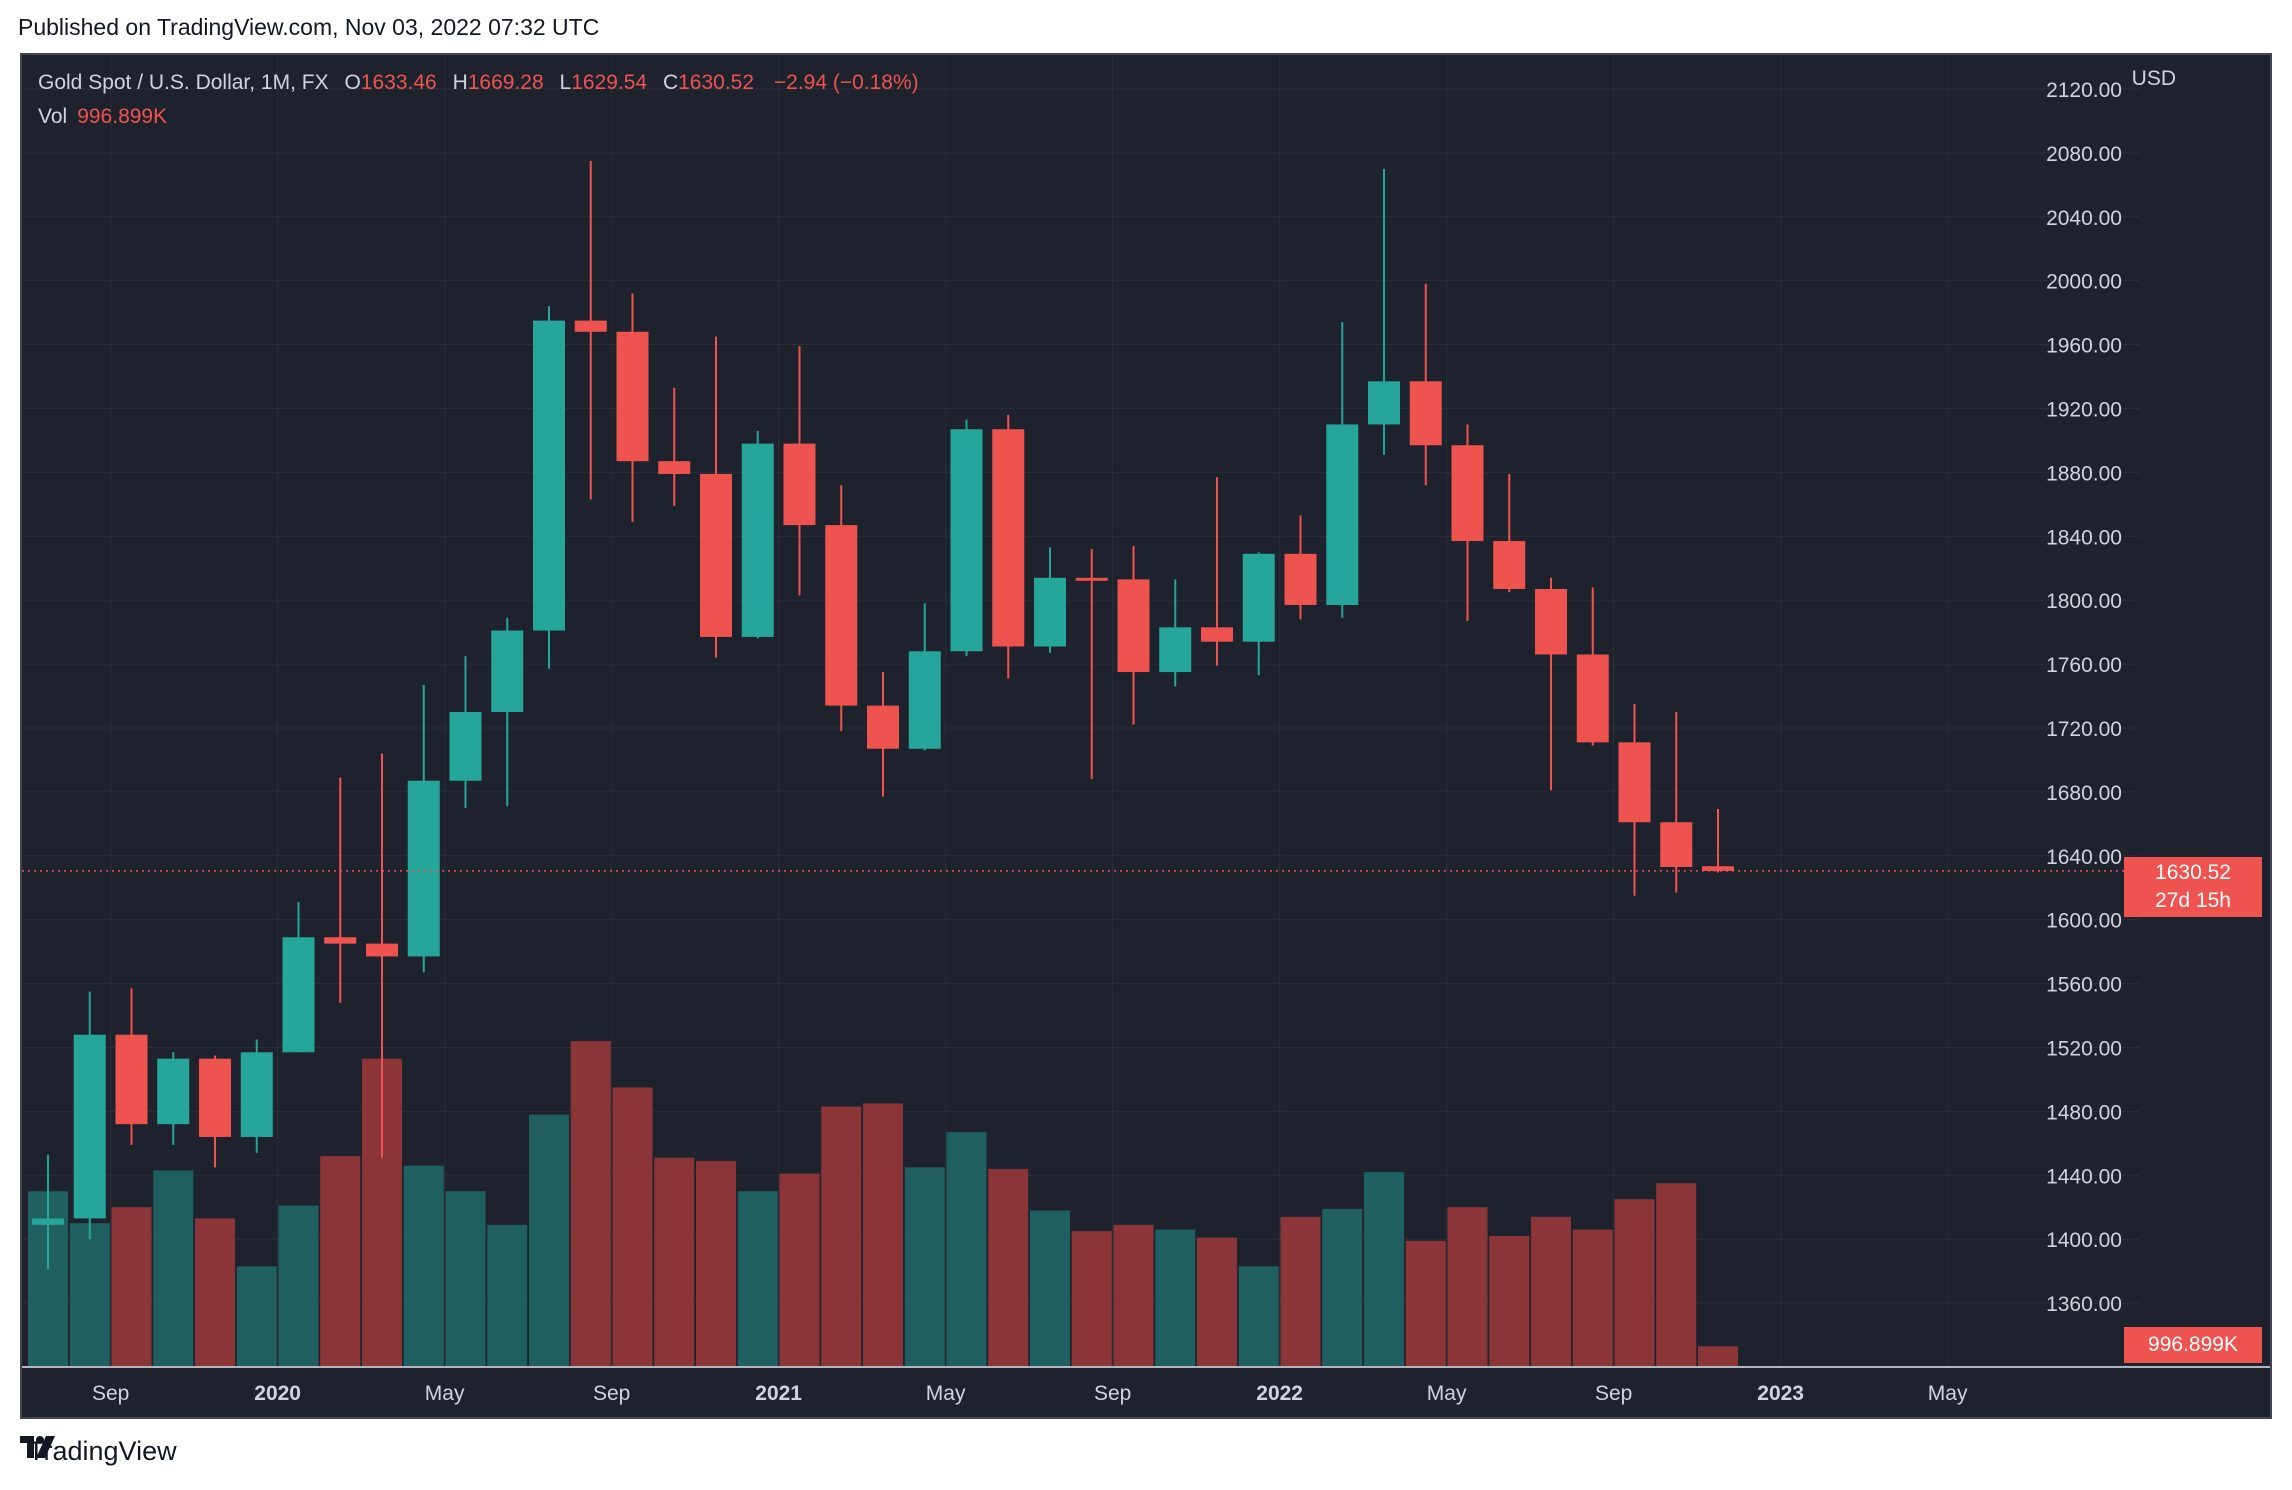  Describe the element at coordinates (778, 1393) in the screenshot. I see `time-tick-label: 2021` at that location.